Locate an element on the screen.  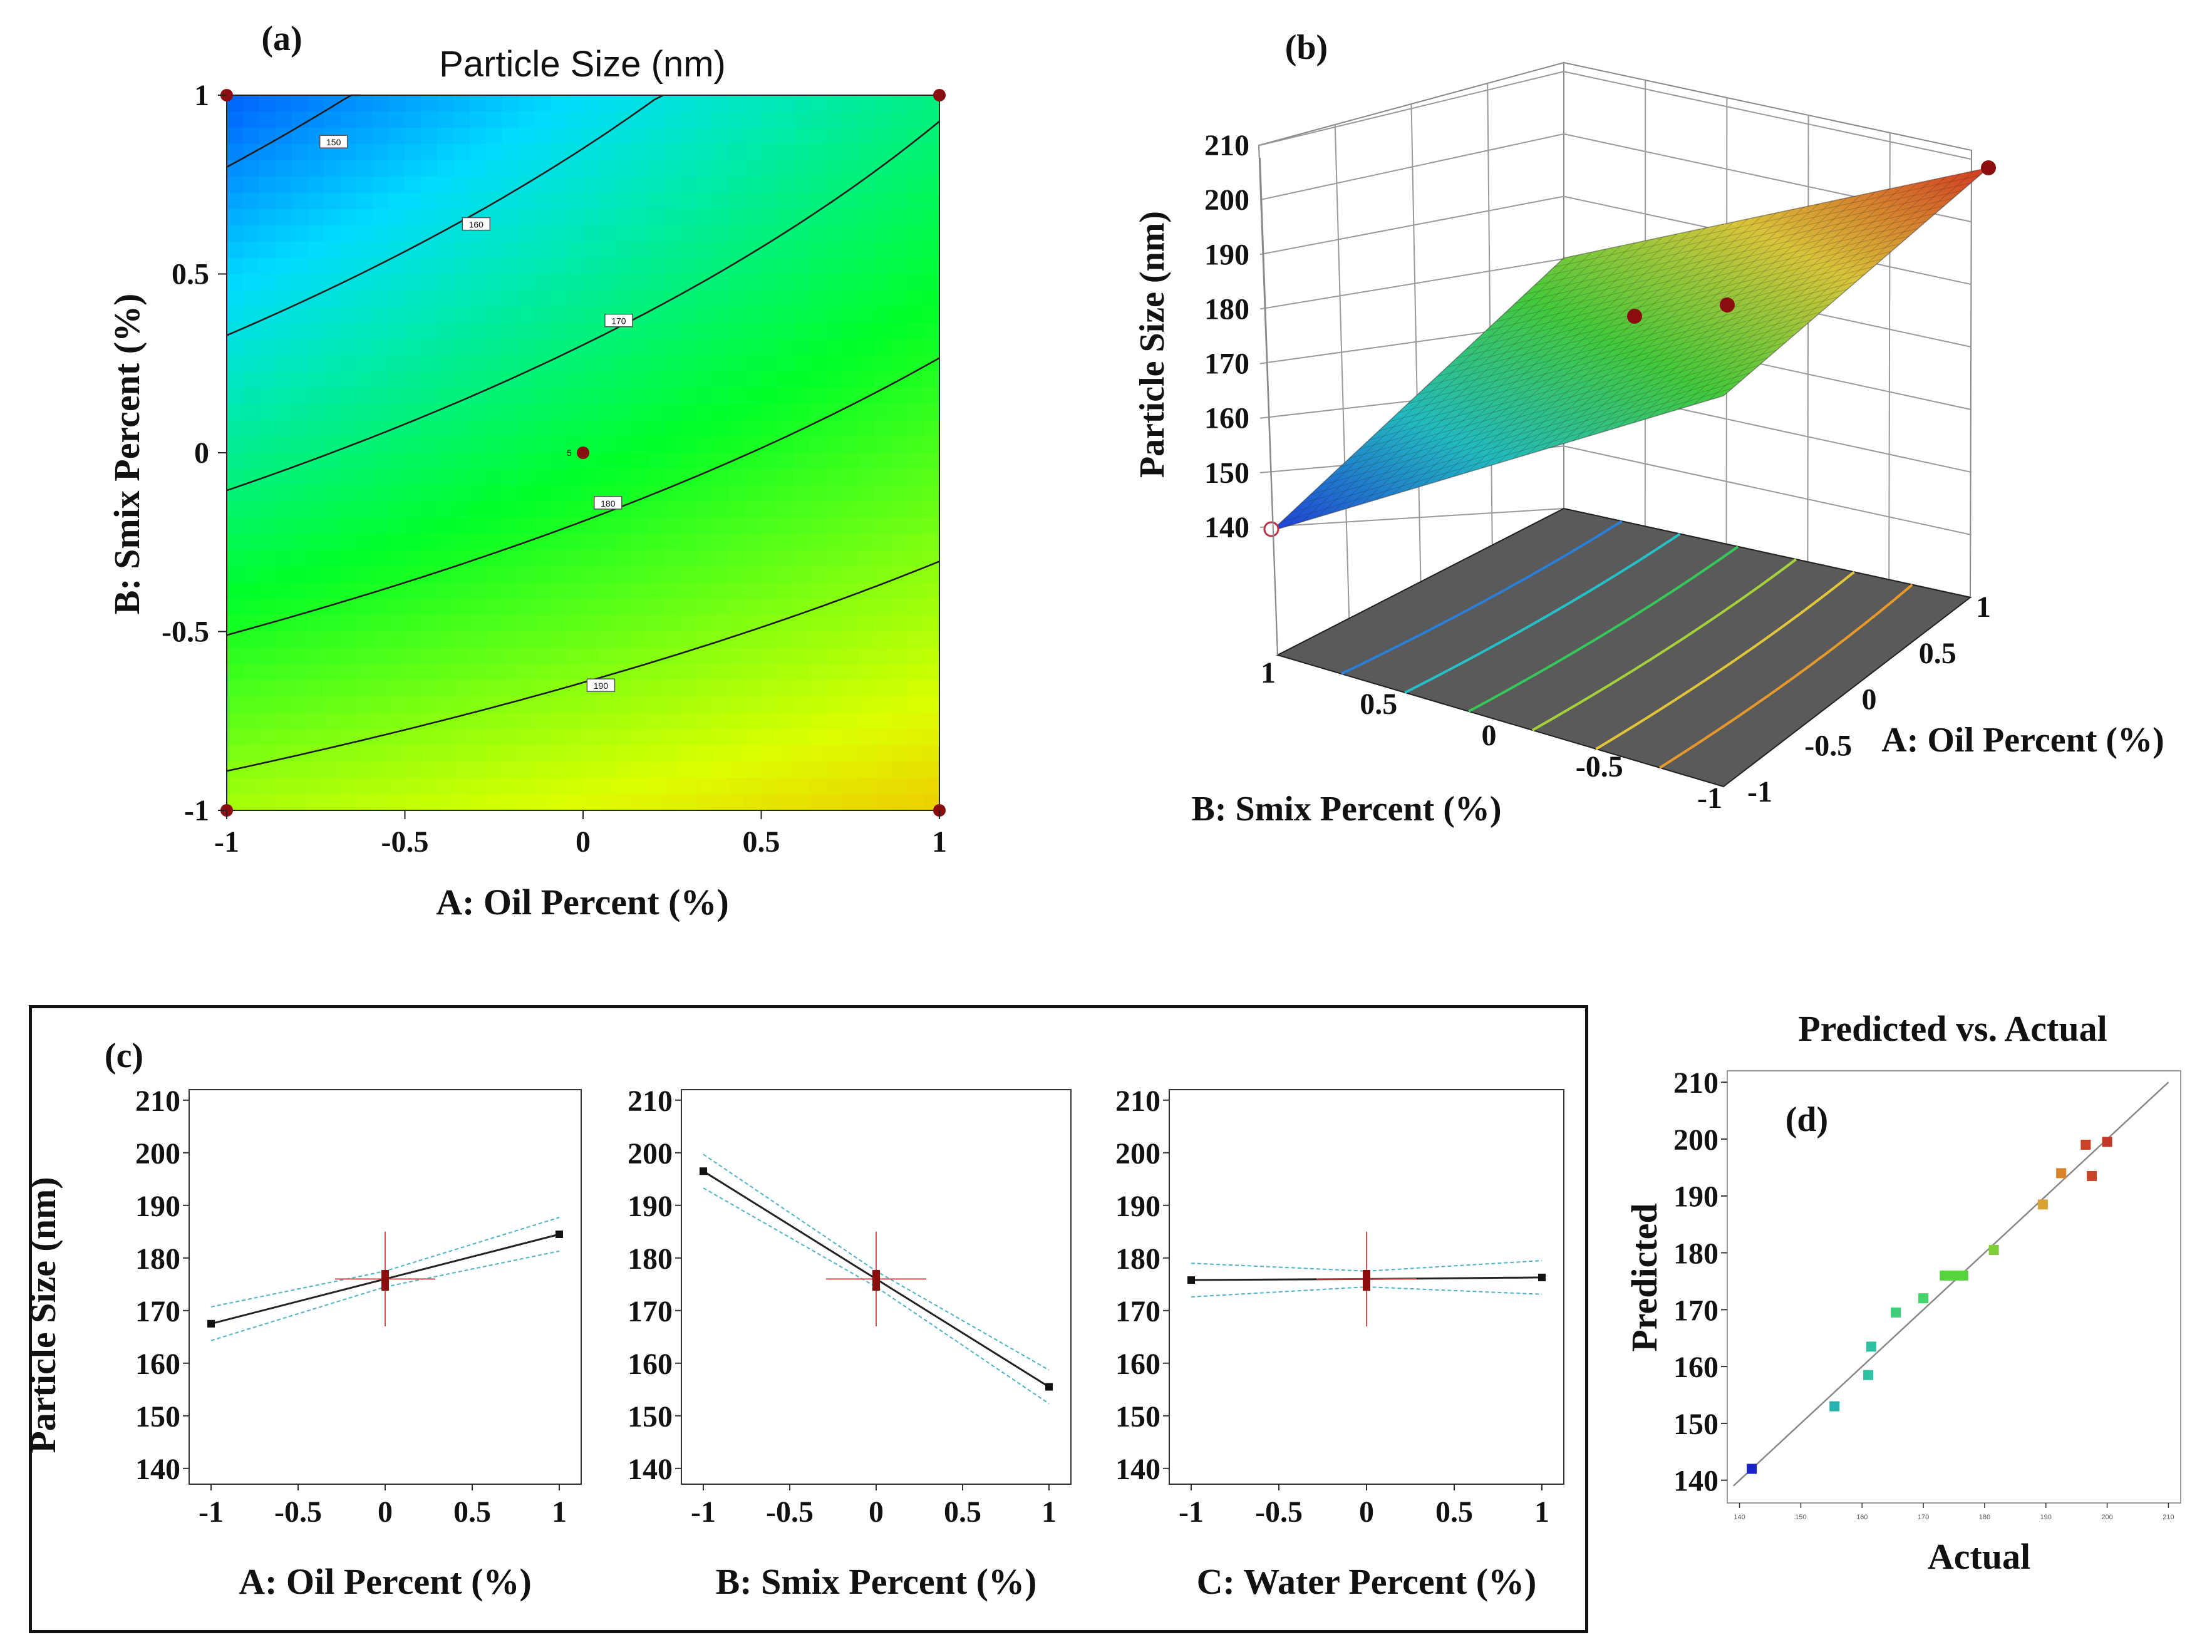
design-point is located at coordinates (583, 453).